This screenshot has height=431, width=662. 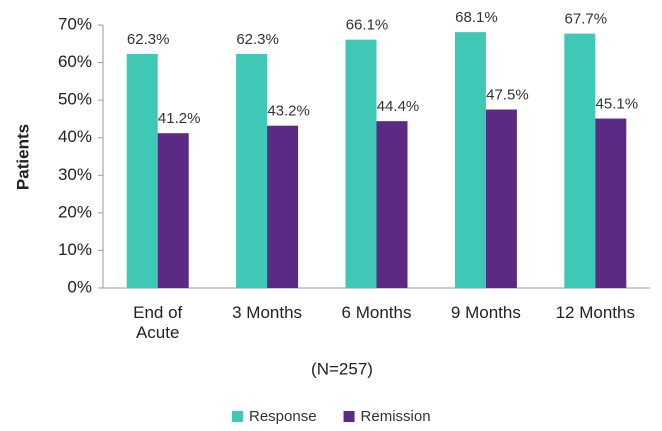 I want to click on y-tick-label: 20%, so click(x=75, y=211).